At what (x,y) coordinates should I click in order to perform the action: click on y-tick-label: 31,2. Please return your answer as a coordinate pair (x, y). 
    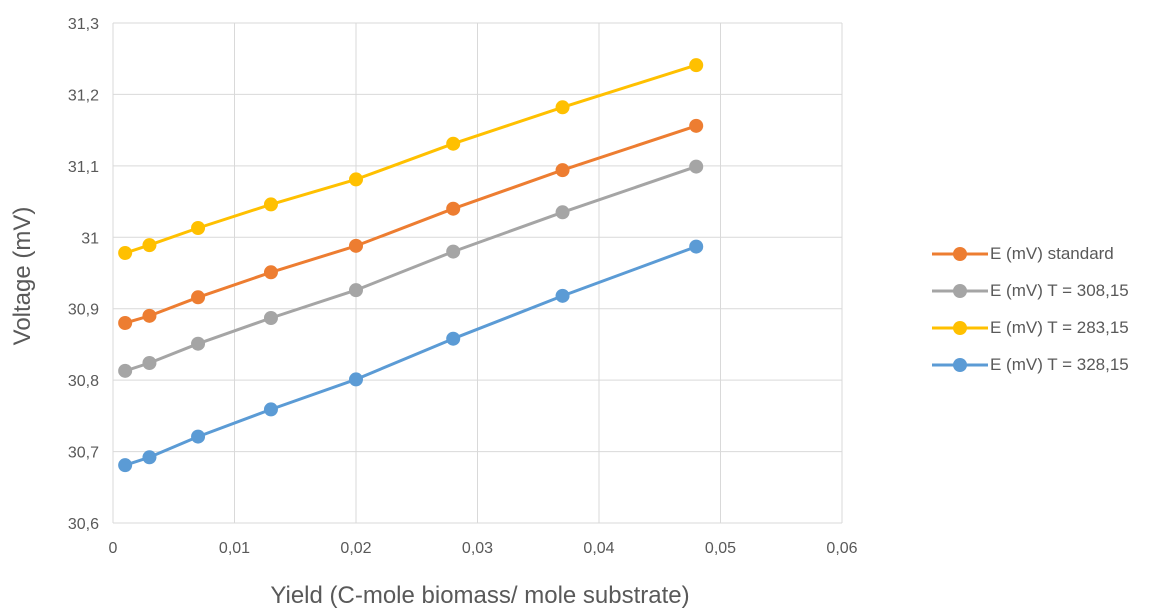
    Looking at the image, I should click on (83, 95).